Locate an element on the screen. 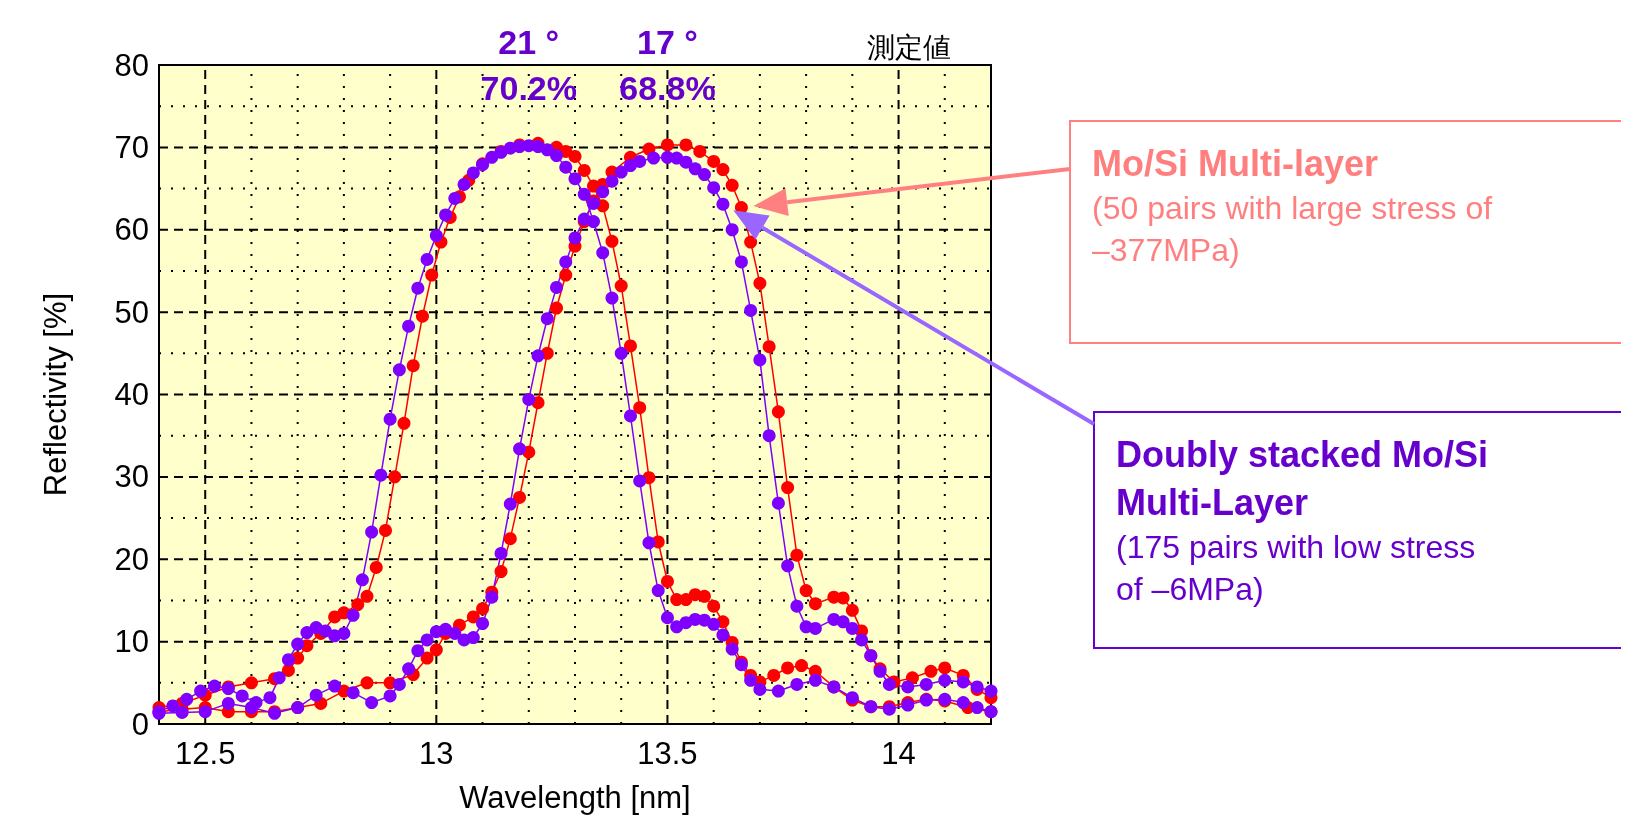 The width and height of the screenshot is (1629, 837). y-tick-label: 20 is located at coordinates (131, 559).